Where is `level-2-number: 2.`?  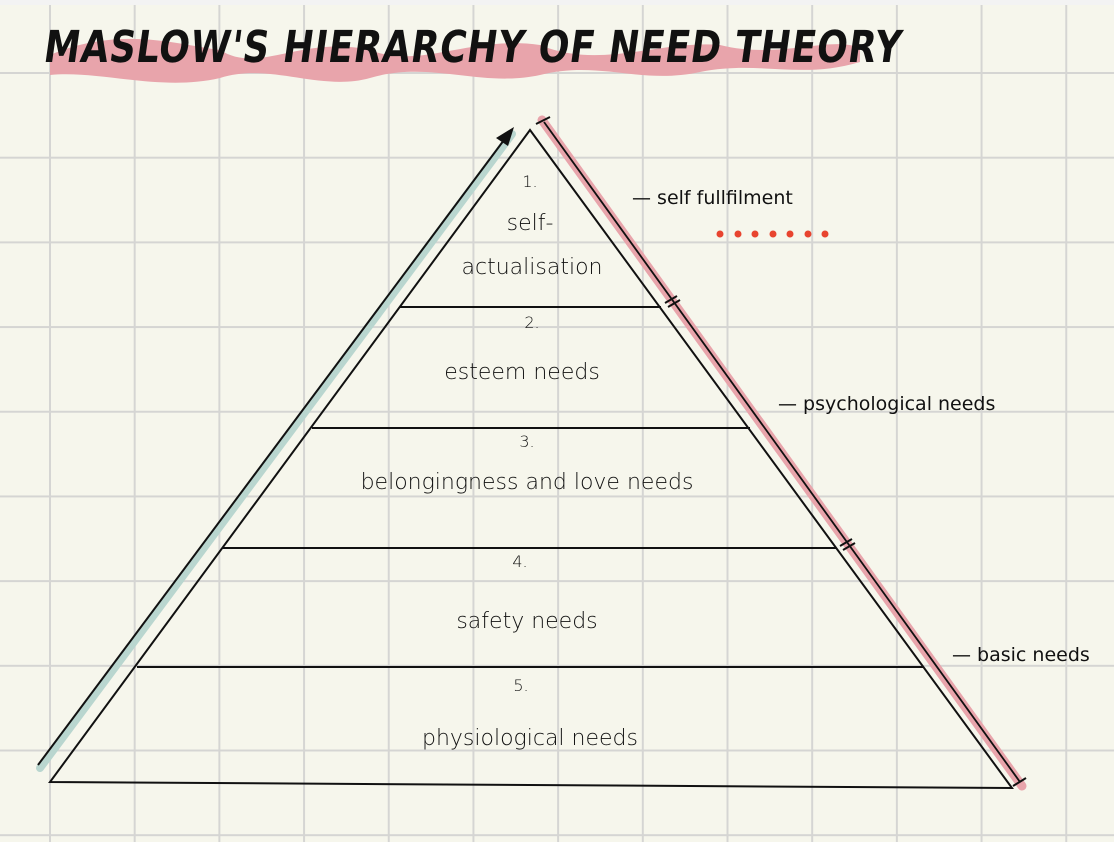
level-2-number: 2. is located at coordinates (532, 322).